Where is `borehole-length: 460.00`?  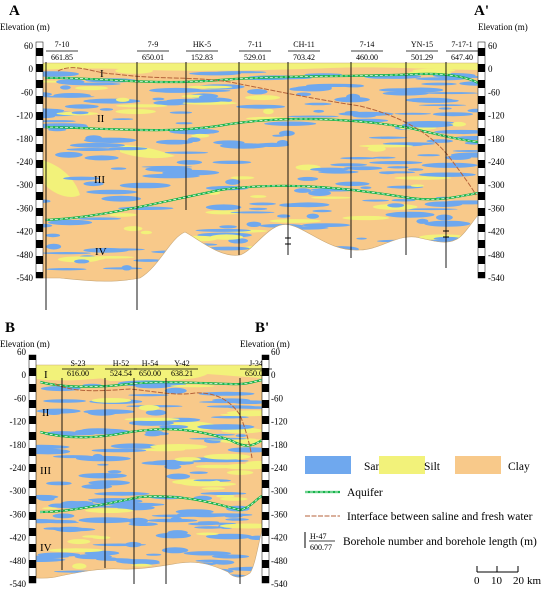
borehole-length: 460.00 is located at coordinates (367, 57).